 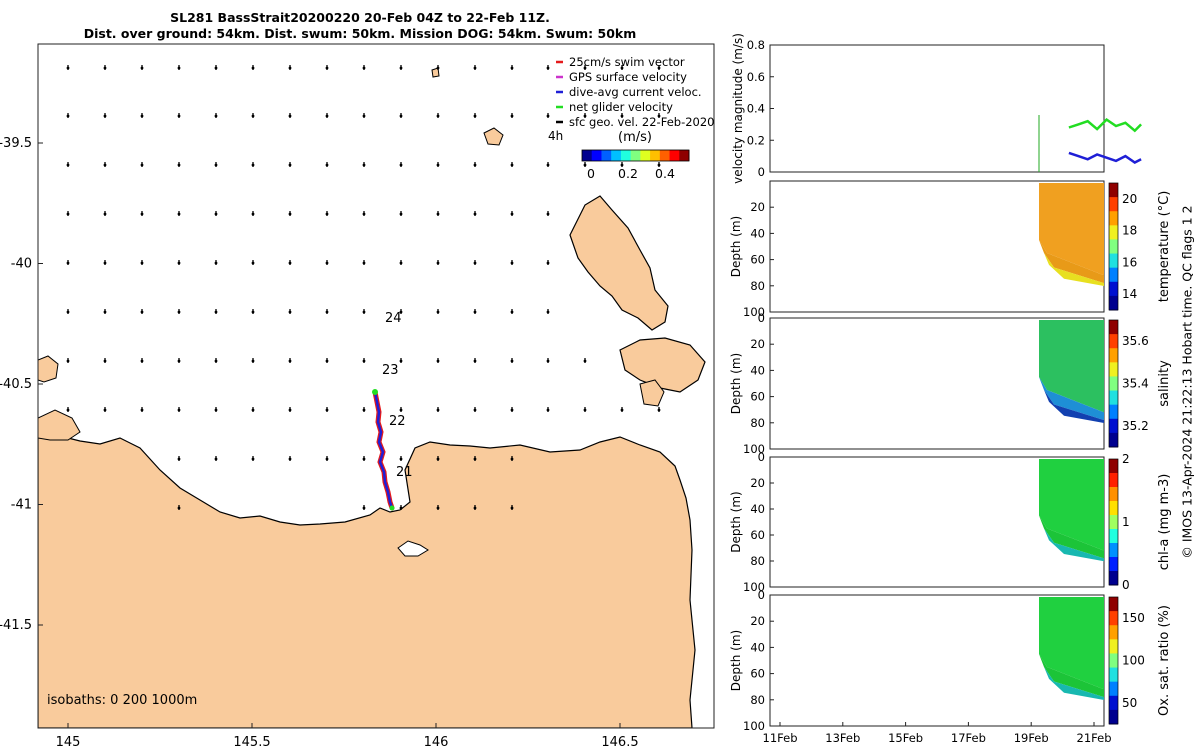 I want to click on heatmap-middle, so click(x=1071, y=261).